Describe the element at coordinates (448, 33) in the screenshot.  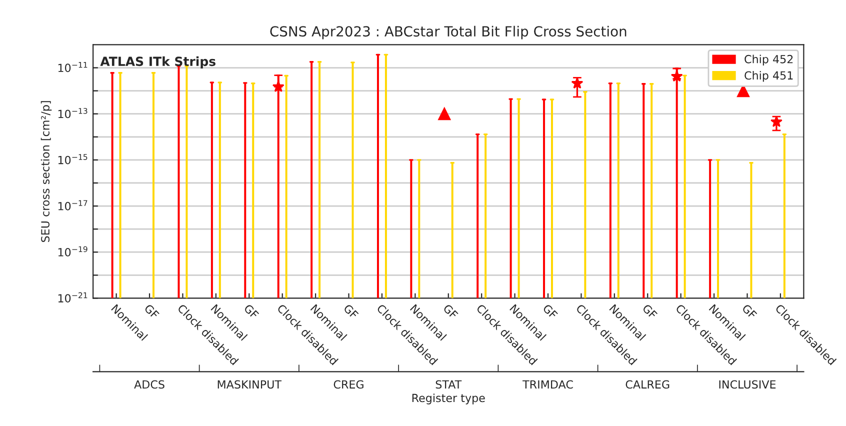
I see `chart-title: CSNS Apr2023 : ABCstar Total Bit Flip Cross Section` at that location.